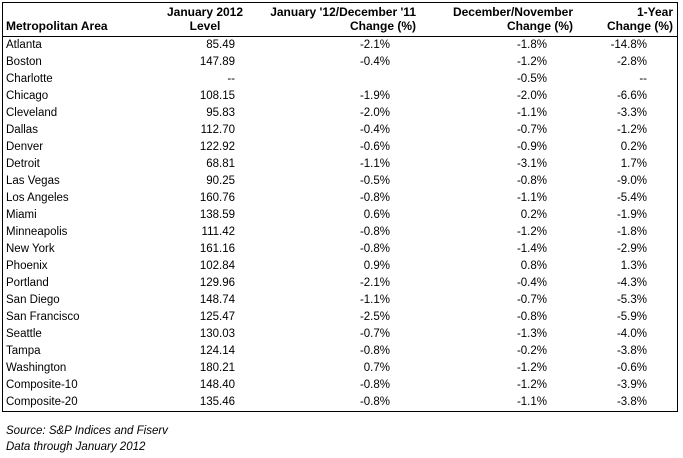 Image resolution: width=683 pixels, height=458 pixels. Describe the element at coordinates (32, 113) in the screenshot. I see `cell-metropolitan-area: Cleveland` at that location.